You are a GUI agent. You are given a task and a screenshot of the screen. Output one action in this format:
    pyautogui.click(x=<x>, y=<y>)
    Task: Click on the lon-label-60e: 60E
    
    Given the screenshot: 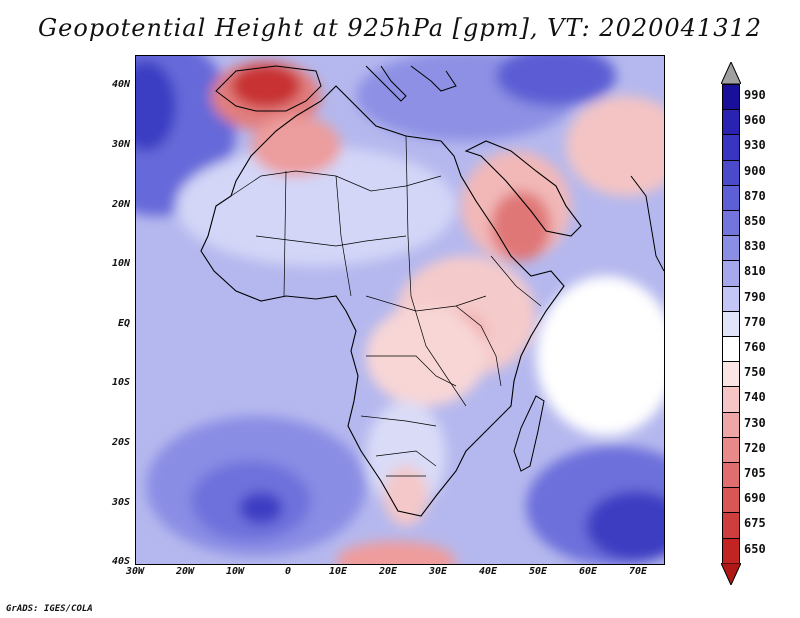 What is the action you would take?
    pyautogui.click(x=588, y=571)
    